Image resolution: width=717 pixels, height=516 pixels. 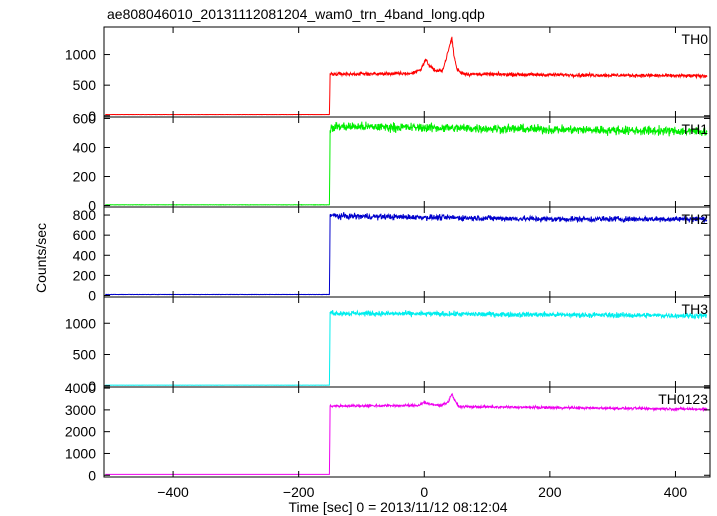 I want to click on series-line-th3, so click(x=406, y=347).